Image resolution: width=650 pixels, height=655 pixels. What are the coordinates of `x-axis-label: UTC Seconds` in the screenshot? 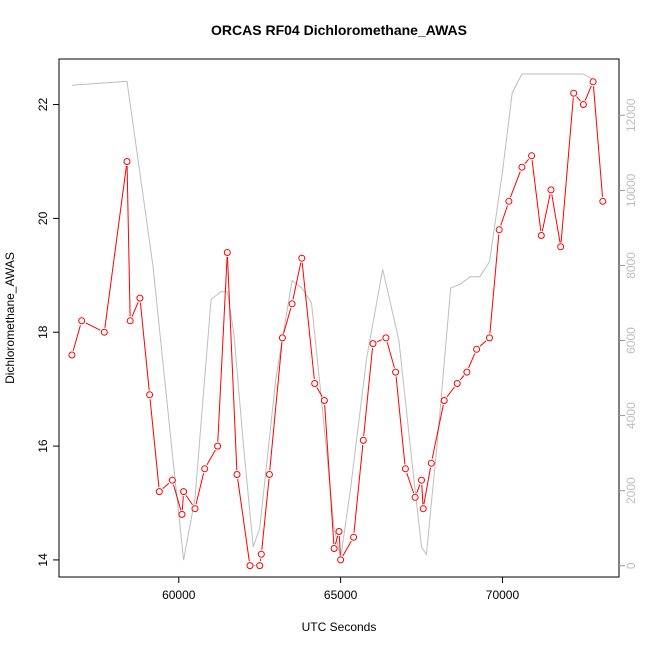 It's located at (339, 627).